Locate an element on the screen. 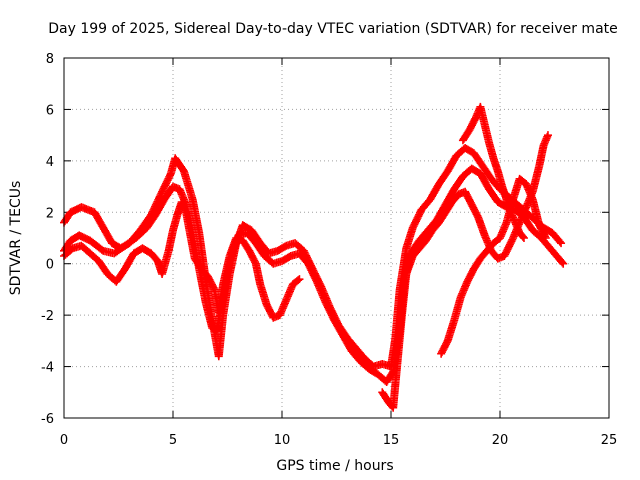 The height and width of the screenshot is (480, 640). x-tick-label: 25 is located at coordinates (609, 440).